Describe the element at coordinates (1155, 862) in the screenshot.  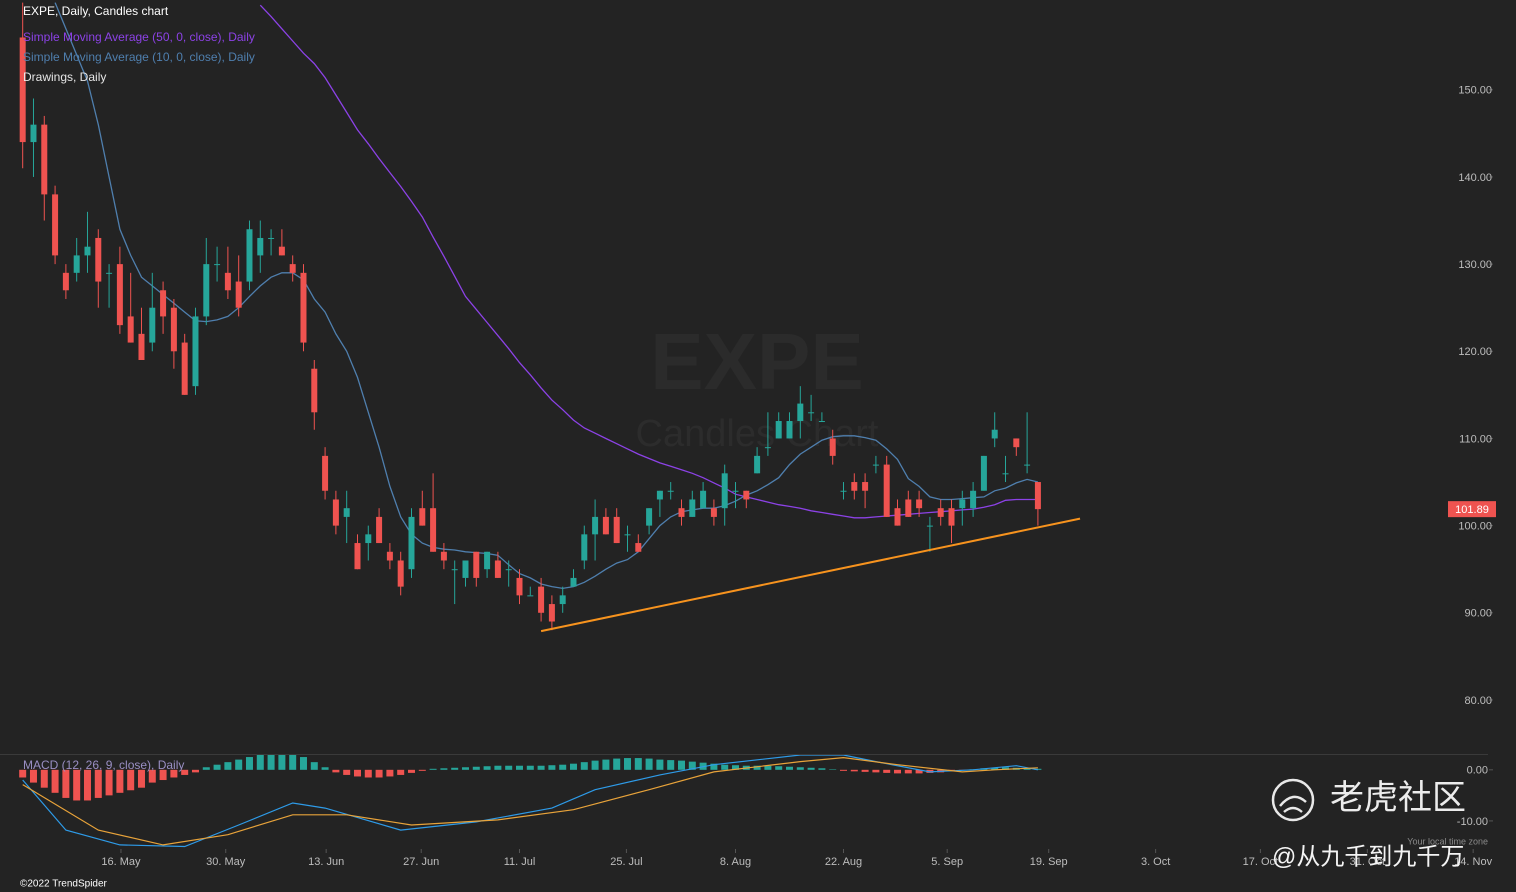
I see `x-tick-label: 3. Oct` at that location.